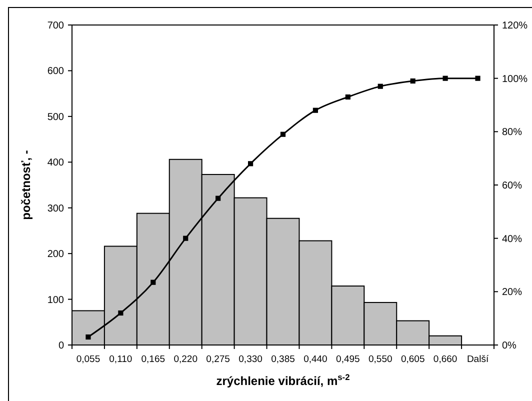 Image resolution: width=532 pixels, height=401 pixels. I want to click on y-tick-label: 200, so click(55, 254).